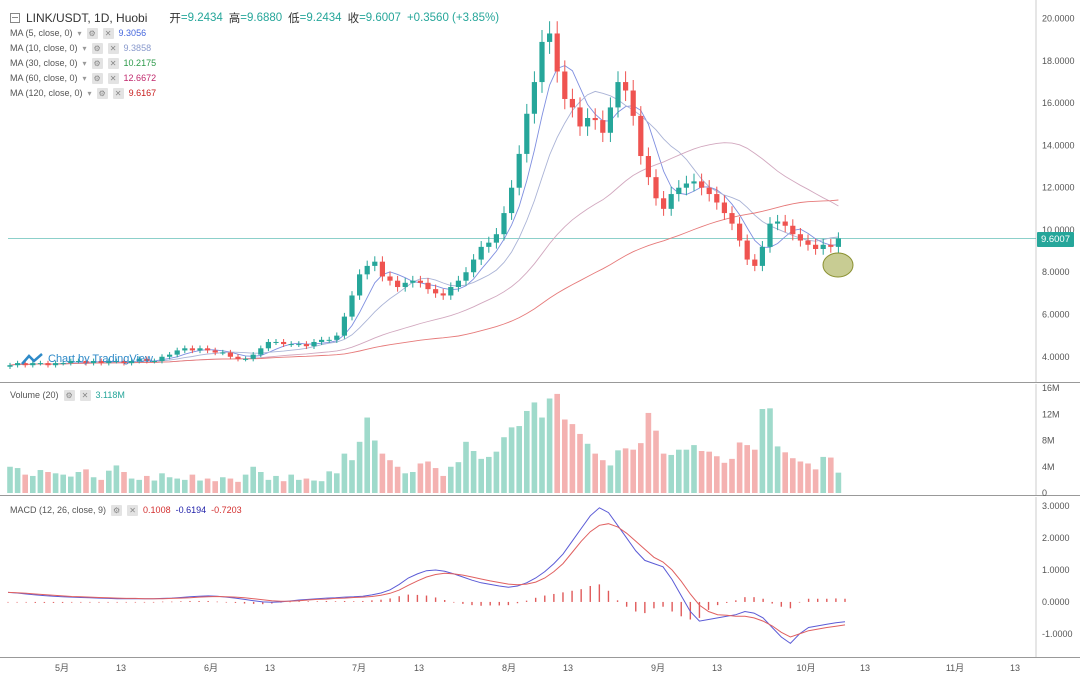 This screenshot has height=684, width=1080. I want to click on time-tick-label: 13, so click(865, 668).